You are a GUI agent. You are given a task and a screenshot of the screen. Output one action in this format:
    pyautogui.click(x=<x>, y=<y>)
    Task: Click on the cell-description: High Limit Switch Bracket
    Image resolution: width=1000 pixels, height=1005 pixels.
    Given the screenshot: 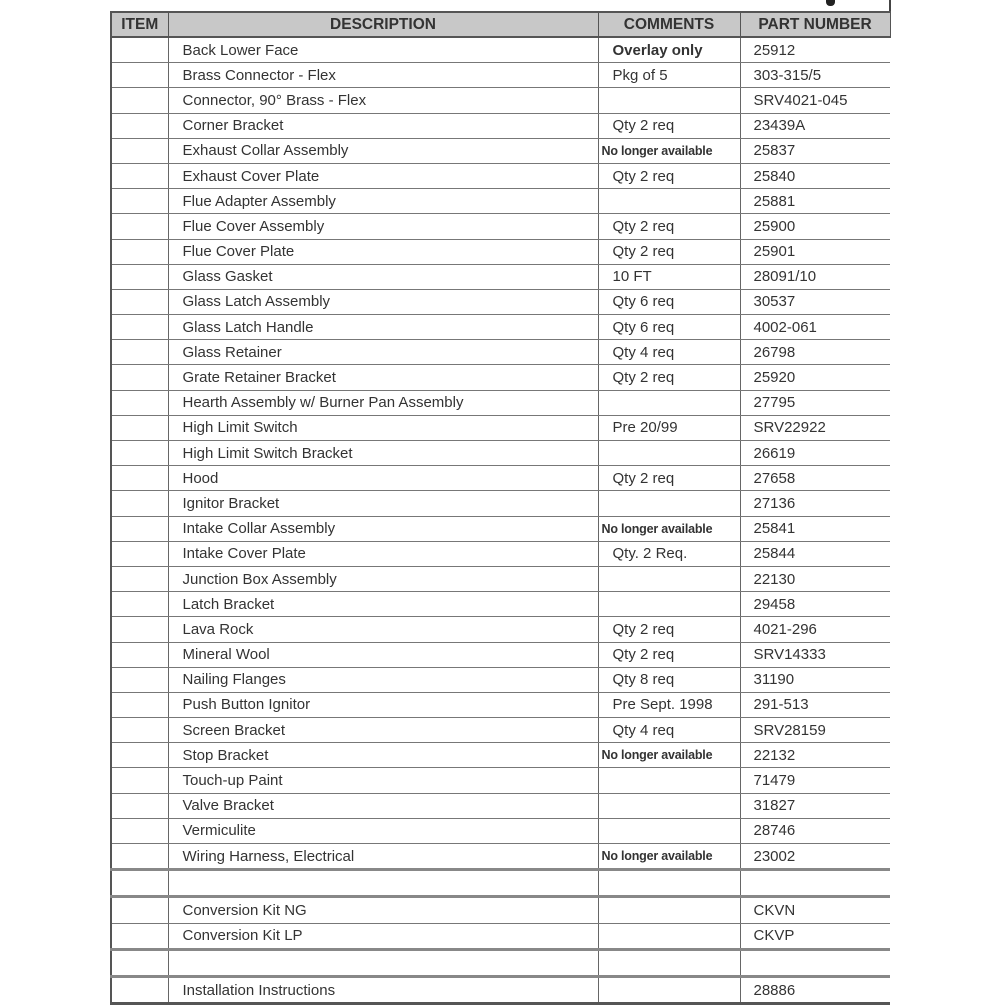 What is the action you would take?
    pyautogui.click(x=382, y=453)
    